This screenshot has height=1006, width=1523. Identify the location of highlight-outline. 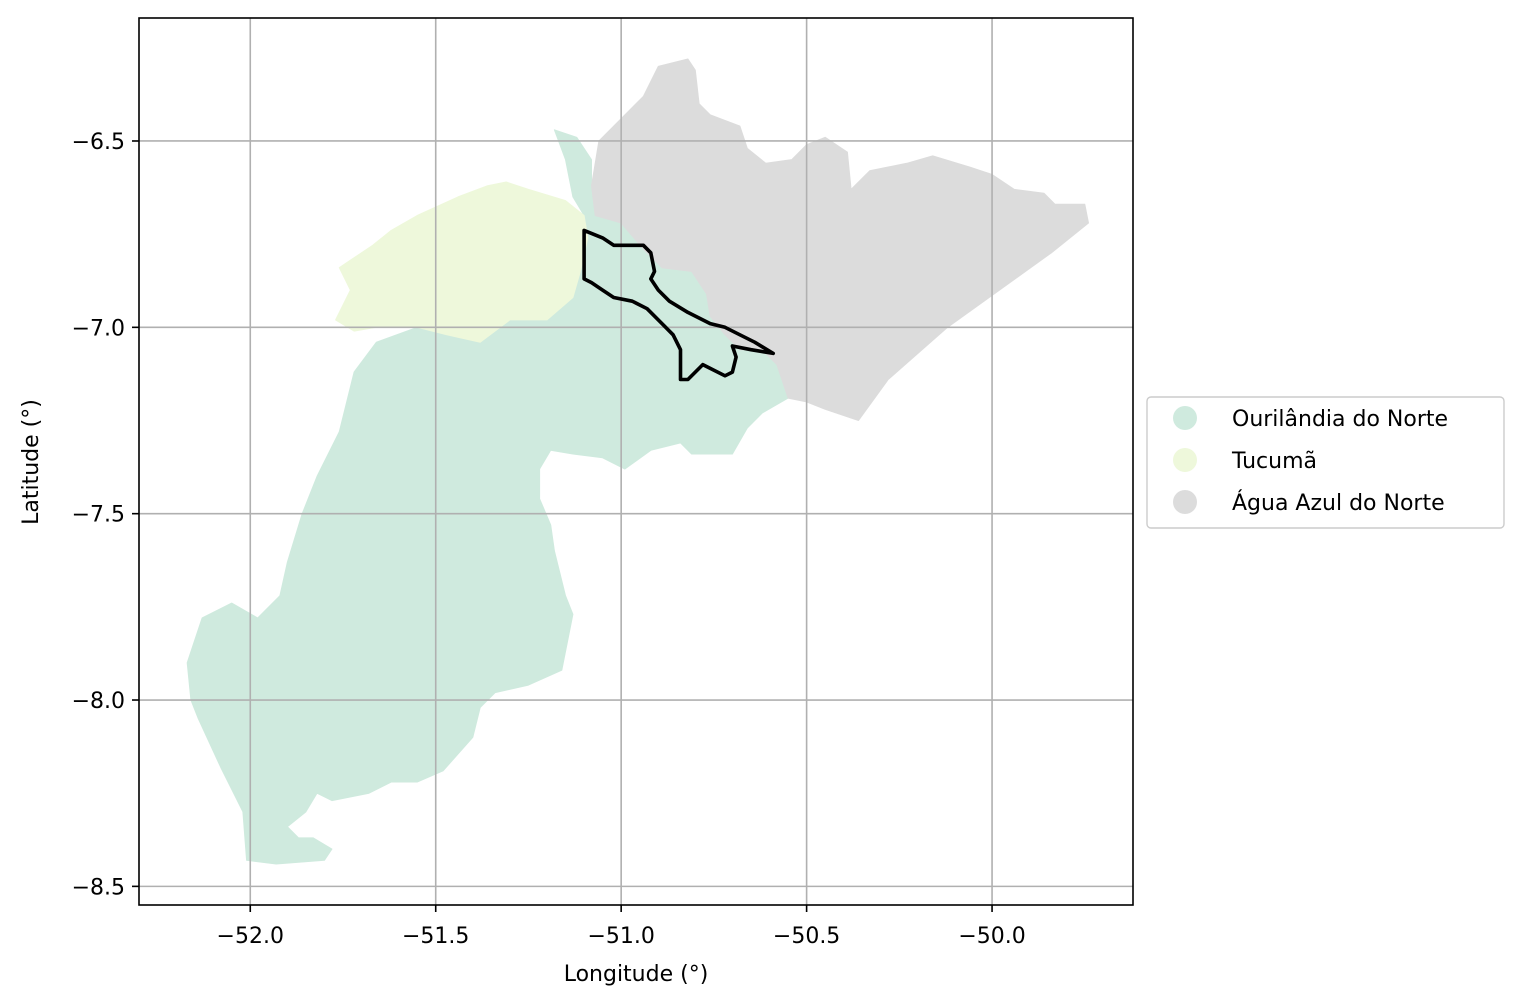
(679, 305).